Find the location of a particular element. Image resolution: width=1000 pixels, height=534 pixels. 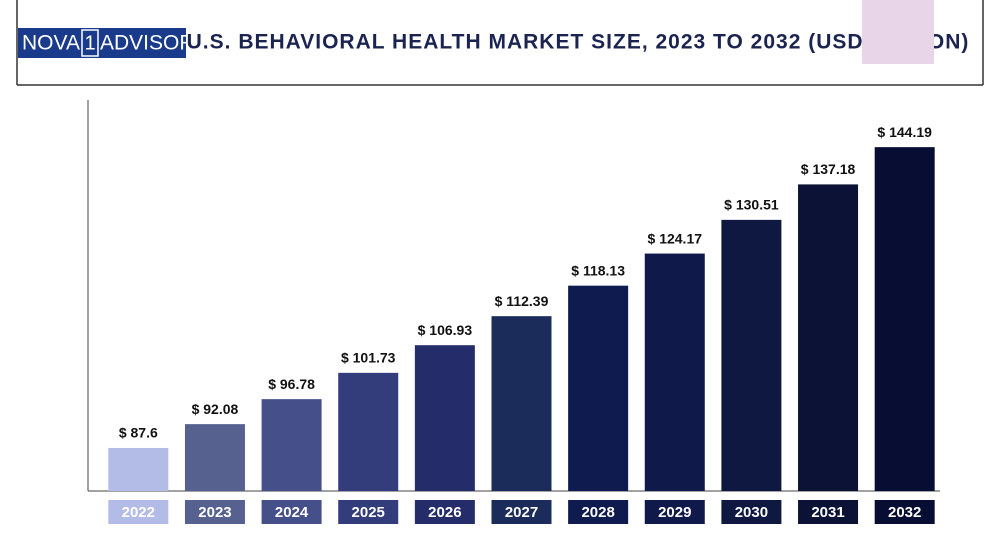

value-label: $ 130.51 is located at coordinates (751, 205).